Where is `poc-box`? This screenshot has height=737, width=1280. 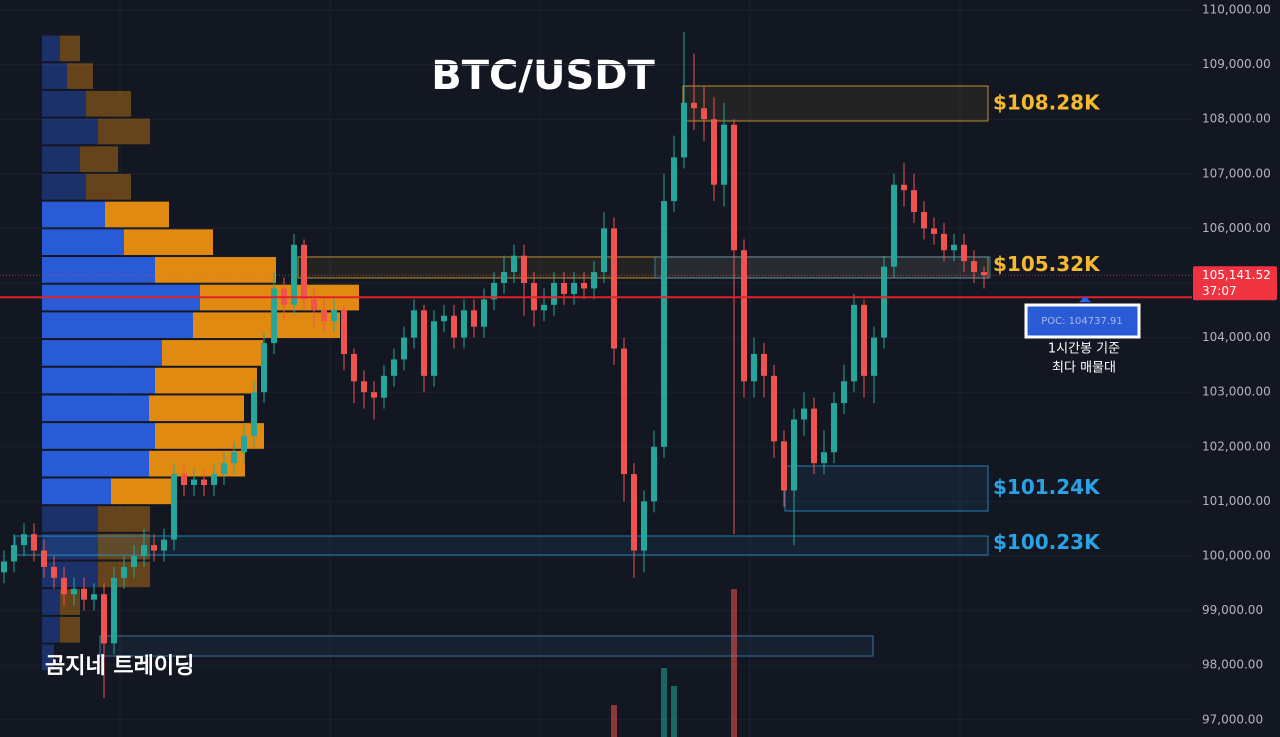
poc-box is located at coordinates (1082, 321).